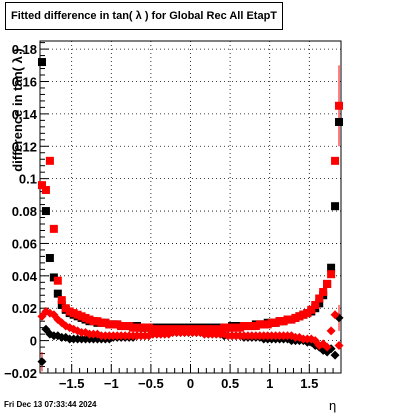 The width and height of the screenshot is (400, 414). Describe the element at coordinates (269, 383) in the screenshot. I see `x-tick-label: 1` at that location.